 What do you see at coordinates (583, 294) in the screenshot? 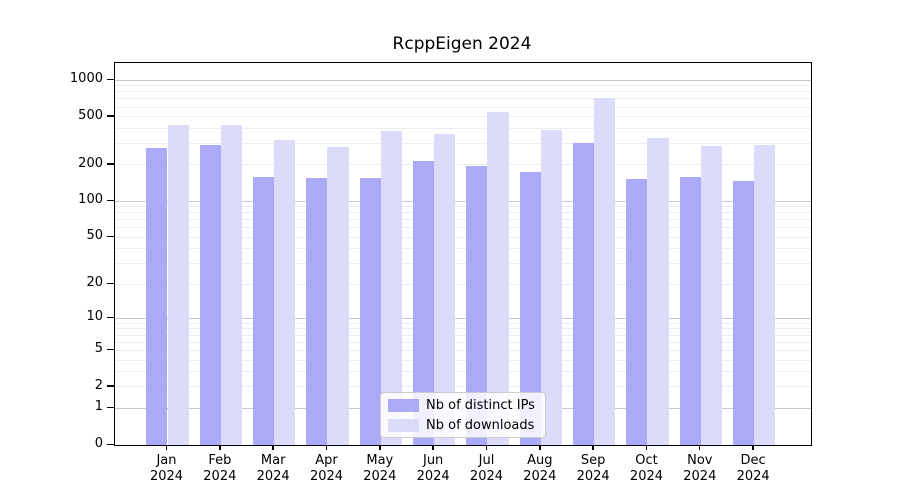
I see `bar-distinct-ips-sep` at bounding box center [583, 294].